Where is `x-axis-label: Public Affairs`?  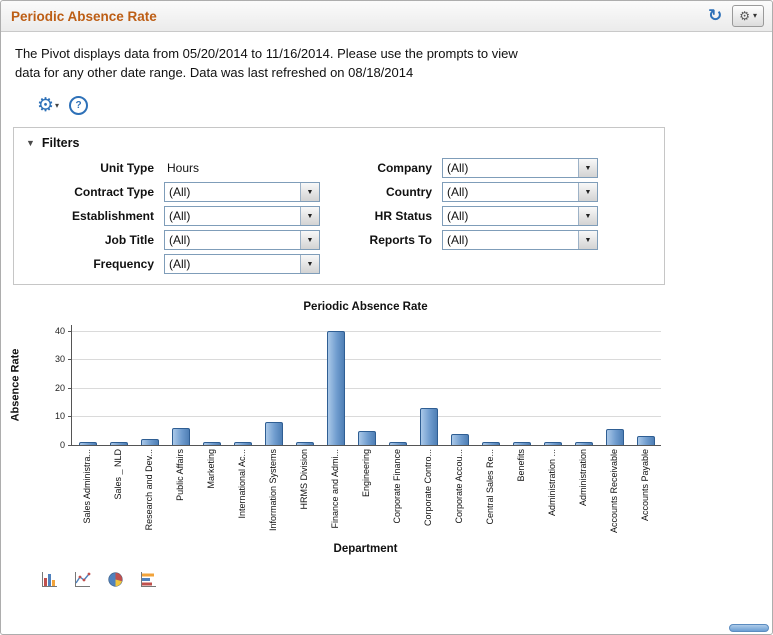 x-axis-label: Public Affairs is located at coordinates (179, 475).